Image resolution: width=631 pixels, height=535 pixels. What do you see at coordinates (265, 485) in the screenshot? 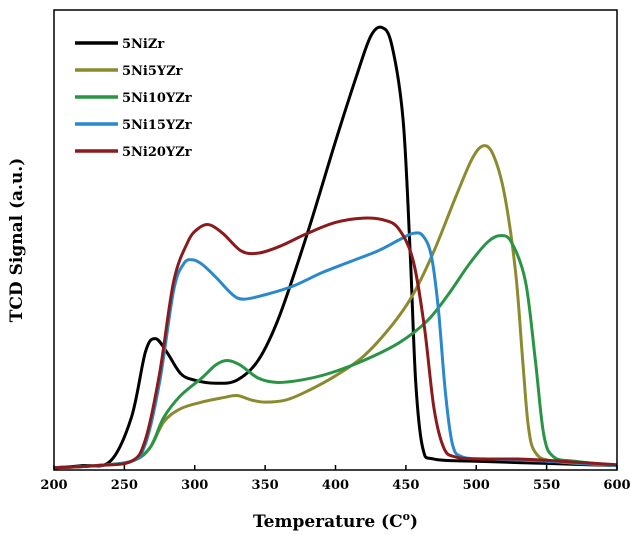
I see `x-tick-label: 350` at bounding box center [265, 485].